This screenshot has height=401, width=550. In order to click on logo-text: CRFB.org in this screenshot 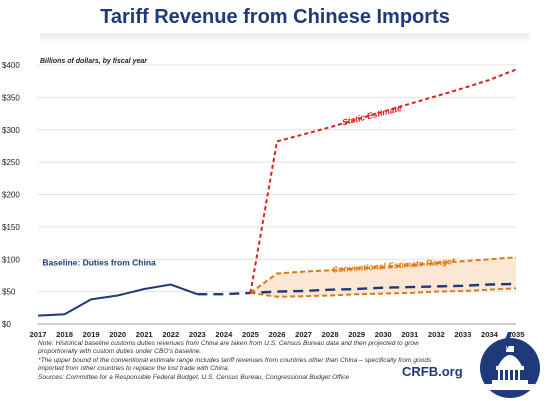, I will do `click(432, 371)`.